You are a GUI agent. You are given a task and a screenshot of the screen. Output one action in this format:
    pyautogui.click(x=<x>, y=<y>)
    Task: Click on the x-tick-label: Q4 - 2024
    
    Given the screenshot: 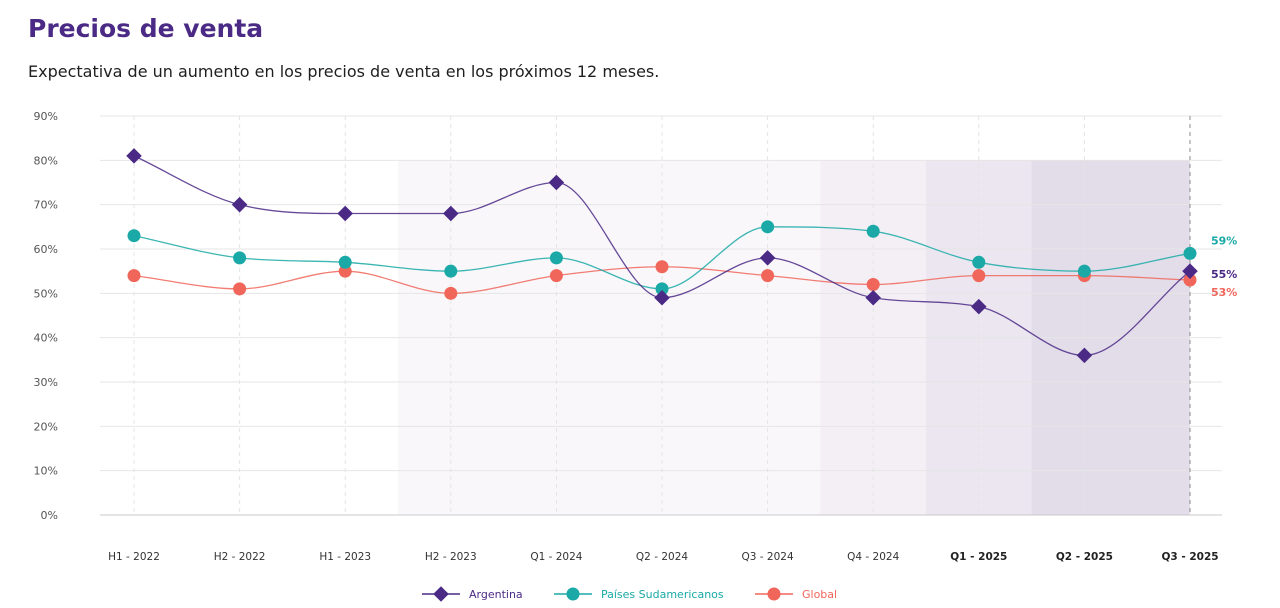 What is the action you would take?
    pyautogui.click(x=873, y=557)
    